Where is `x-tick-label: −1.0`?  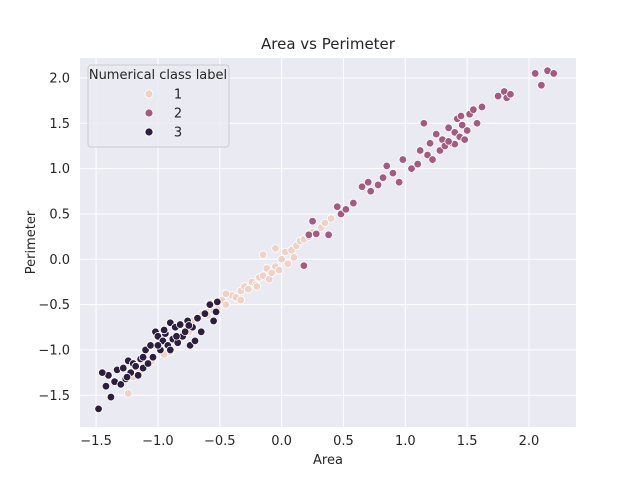 x-tick-label: −1.0 is located at coordinates (158, 441).